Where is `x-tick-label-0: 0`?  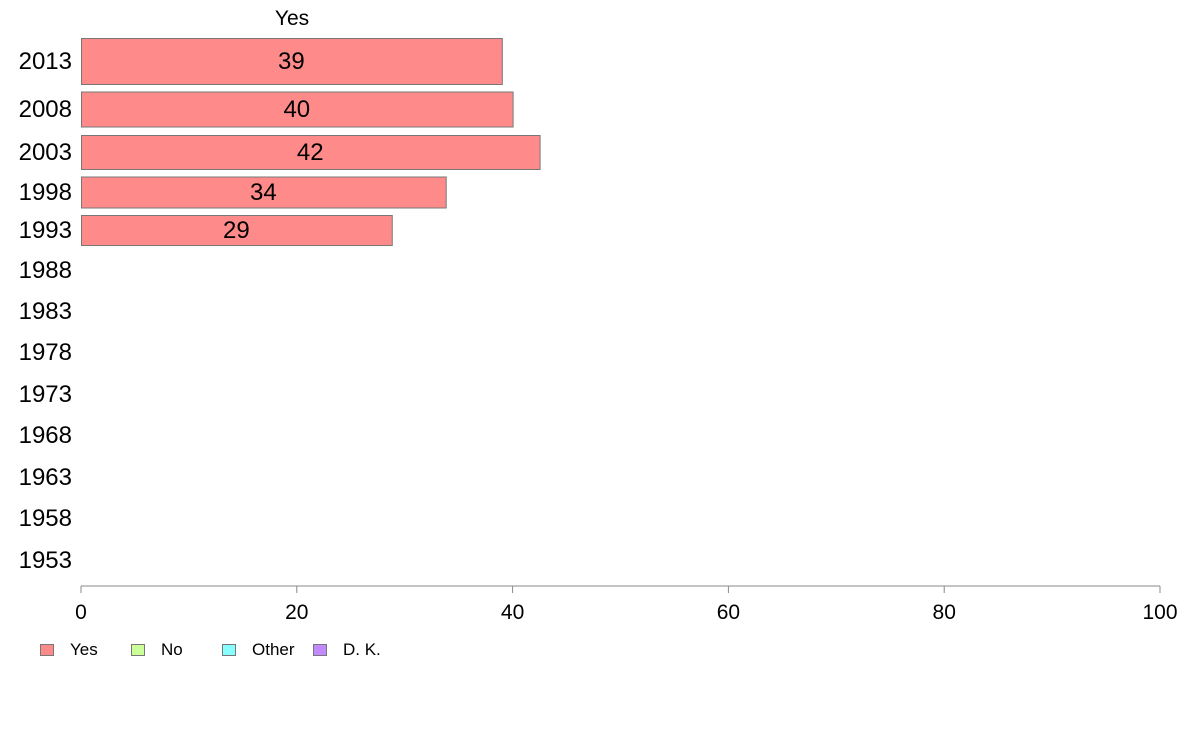 x-tick-label-0: 0 is located at coordinates (81, 612).